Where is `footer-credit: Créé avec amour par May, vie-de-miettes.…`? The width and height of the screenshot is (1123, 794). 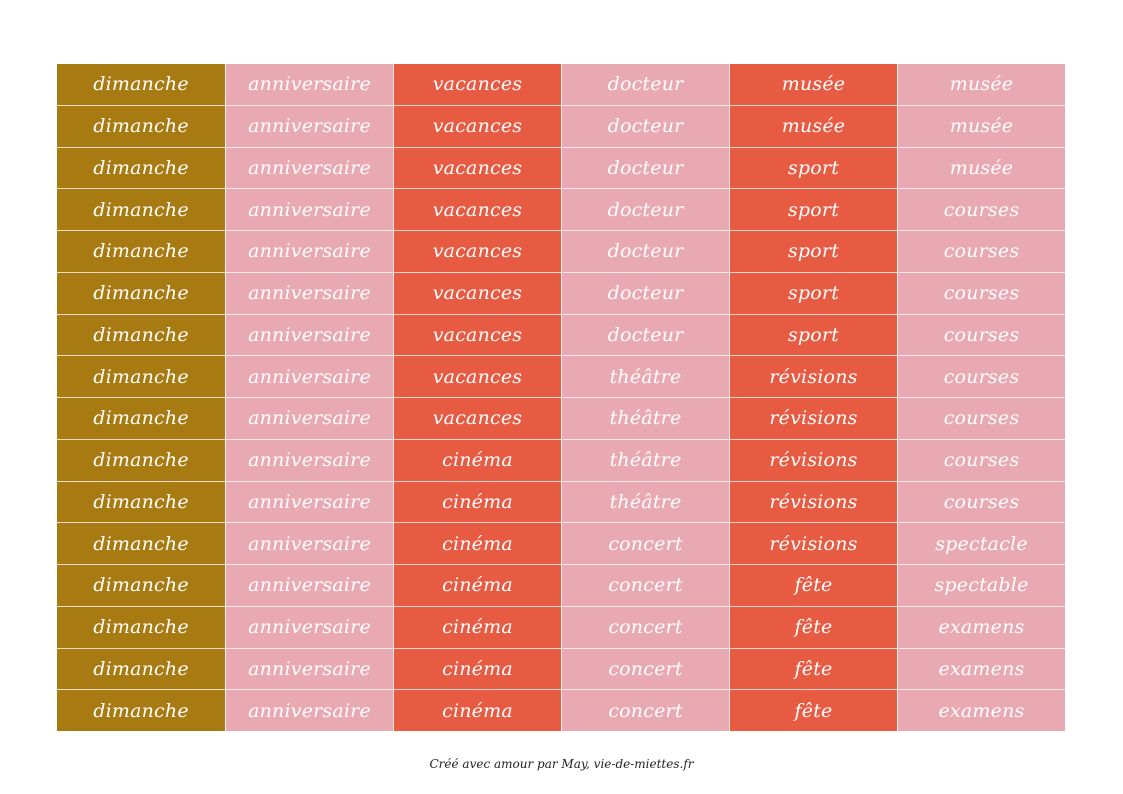 footer-credit: Créé avec amour par May, vie-de-miettes.… is located at coordinates (561, 764).